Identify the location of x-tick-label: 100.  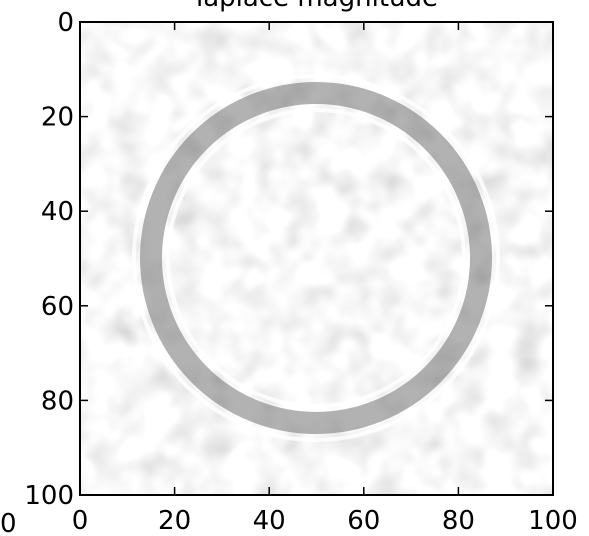
(553, 521).